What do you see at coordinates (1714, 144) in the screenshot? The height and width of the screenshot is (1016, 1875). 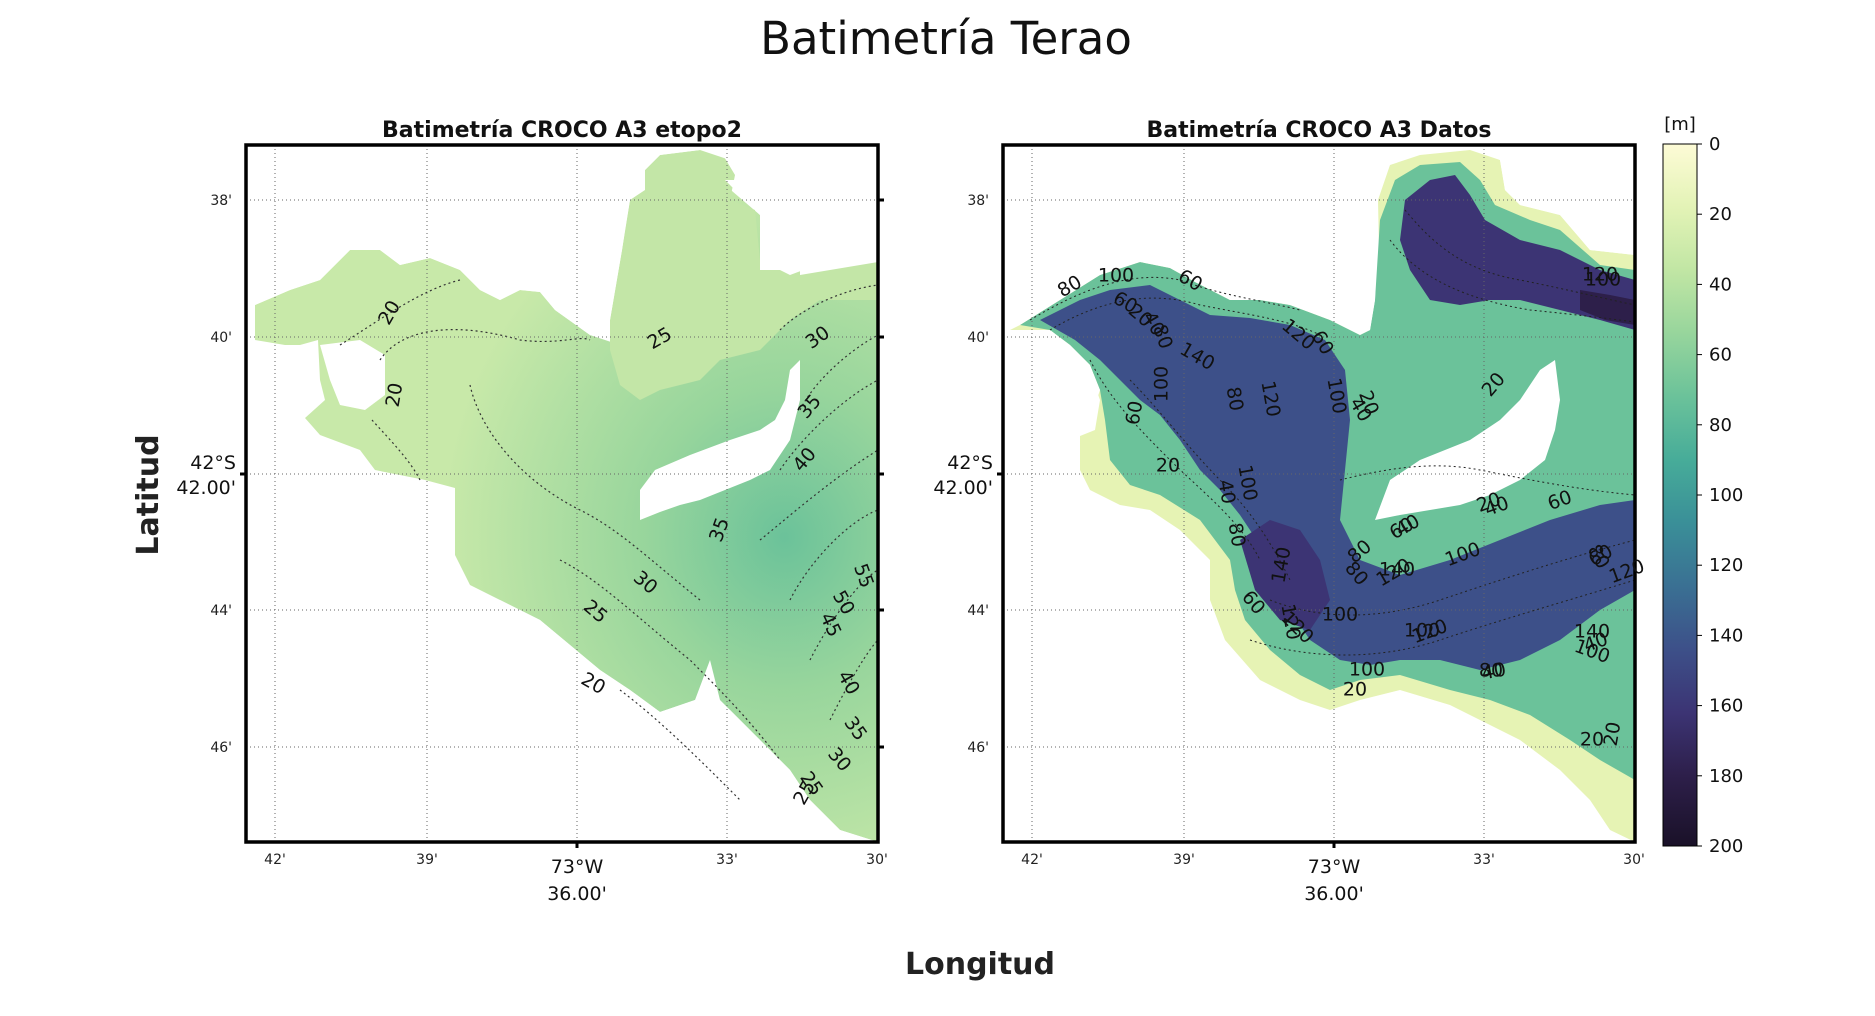 I see `colorbar-tick-label: 0` at bounding box center [1714, 144].